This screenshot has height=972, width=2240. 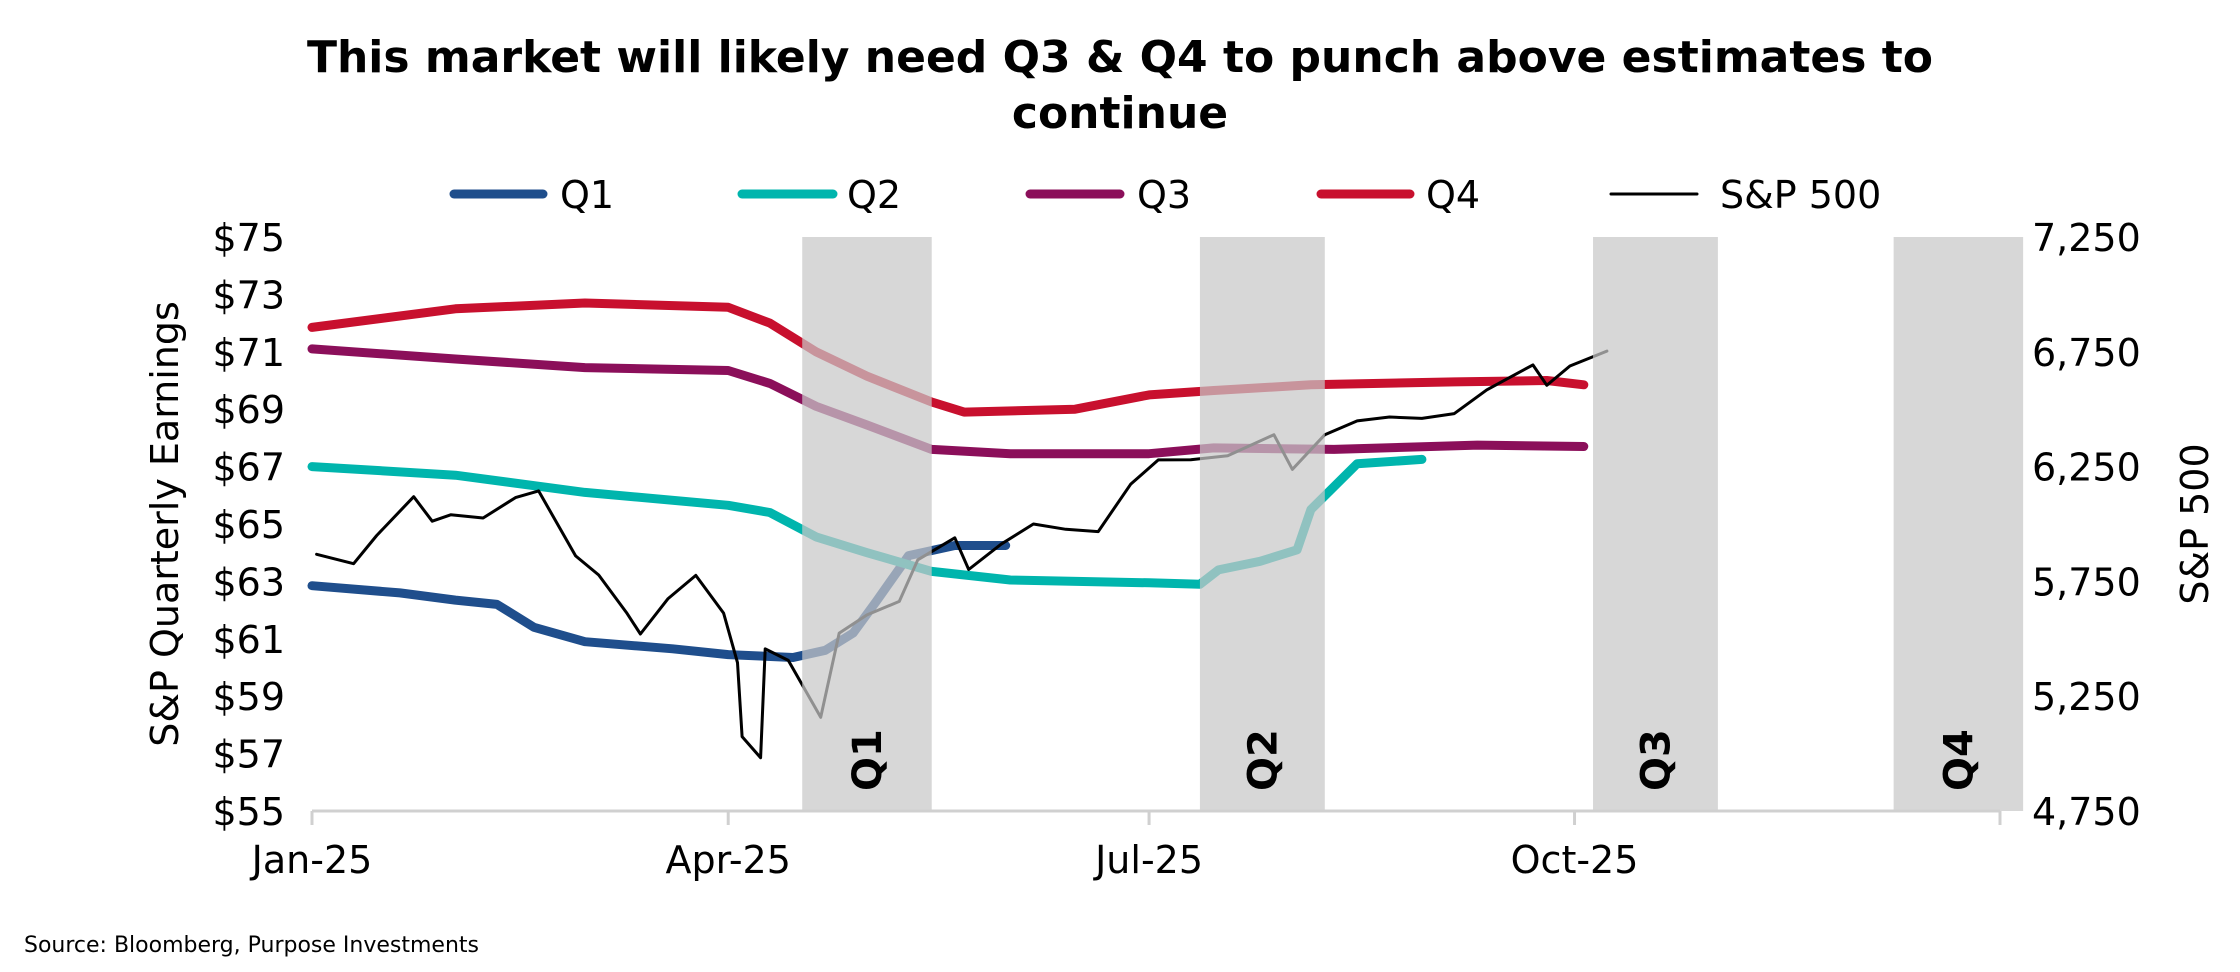 I want to click on left-y-tick-label: $75, so click(x=248, y=238).